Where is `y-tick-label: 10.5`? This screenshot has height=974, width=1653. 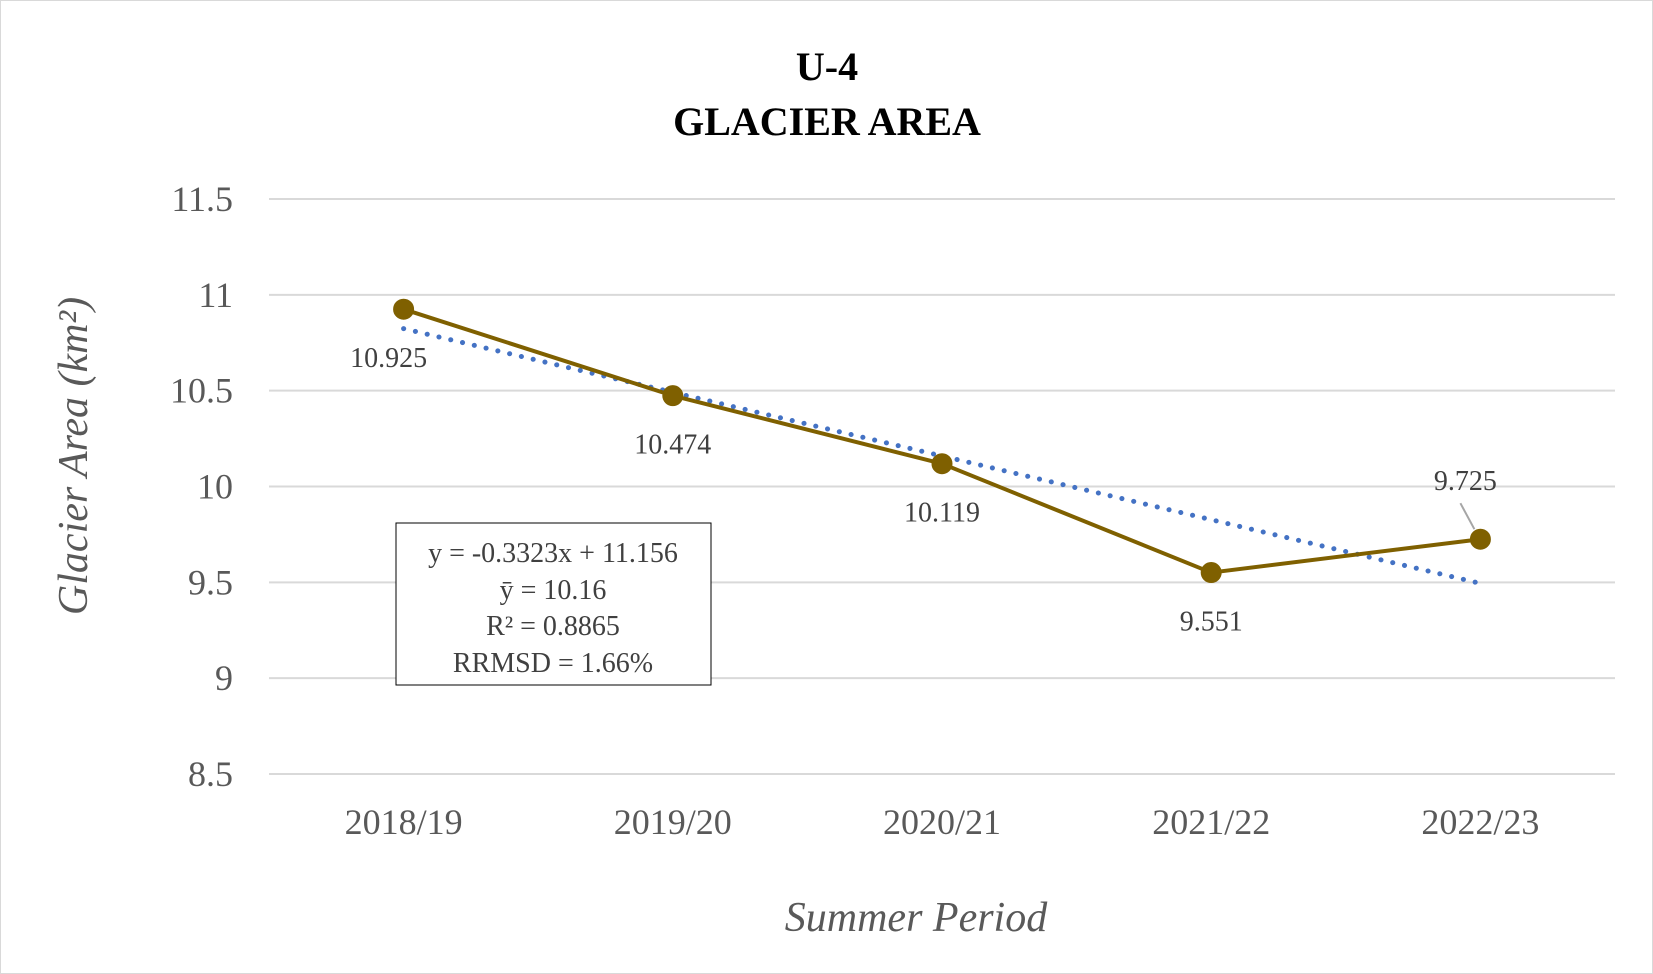
y-tick-label: 10.5 is located at coordinates (201, 391).